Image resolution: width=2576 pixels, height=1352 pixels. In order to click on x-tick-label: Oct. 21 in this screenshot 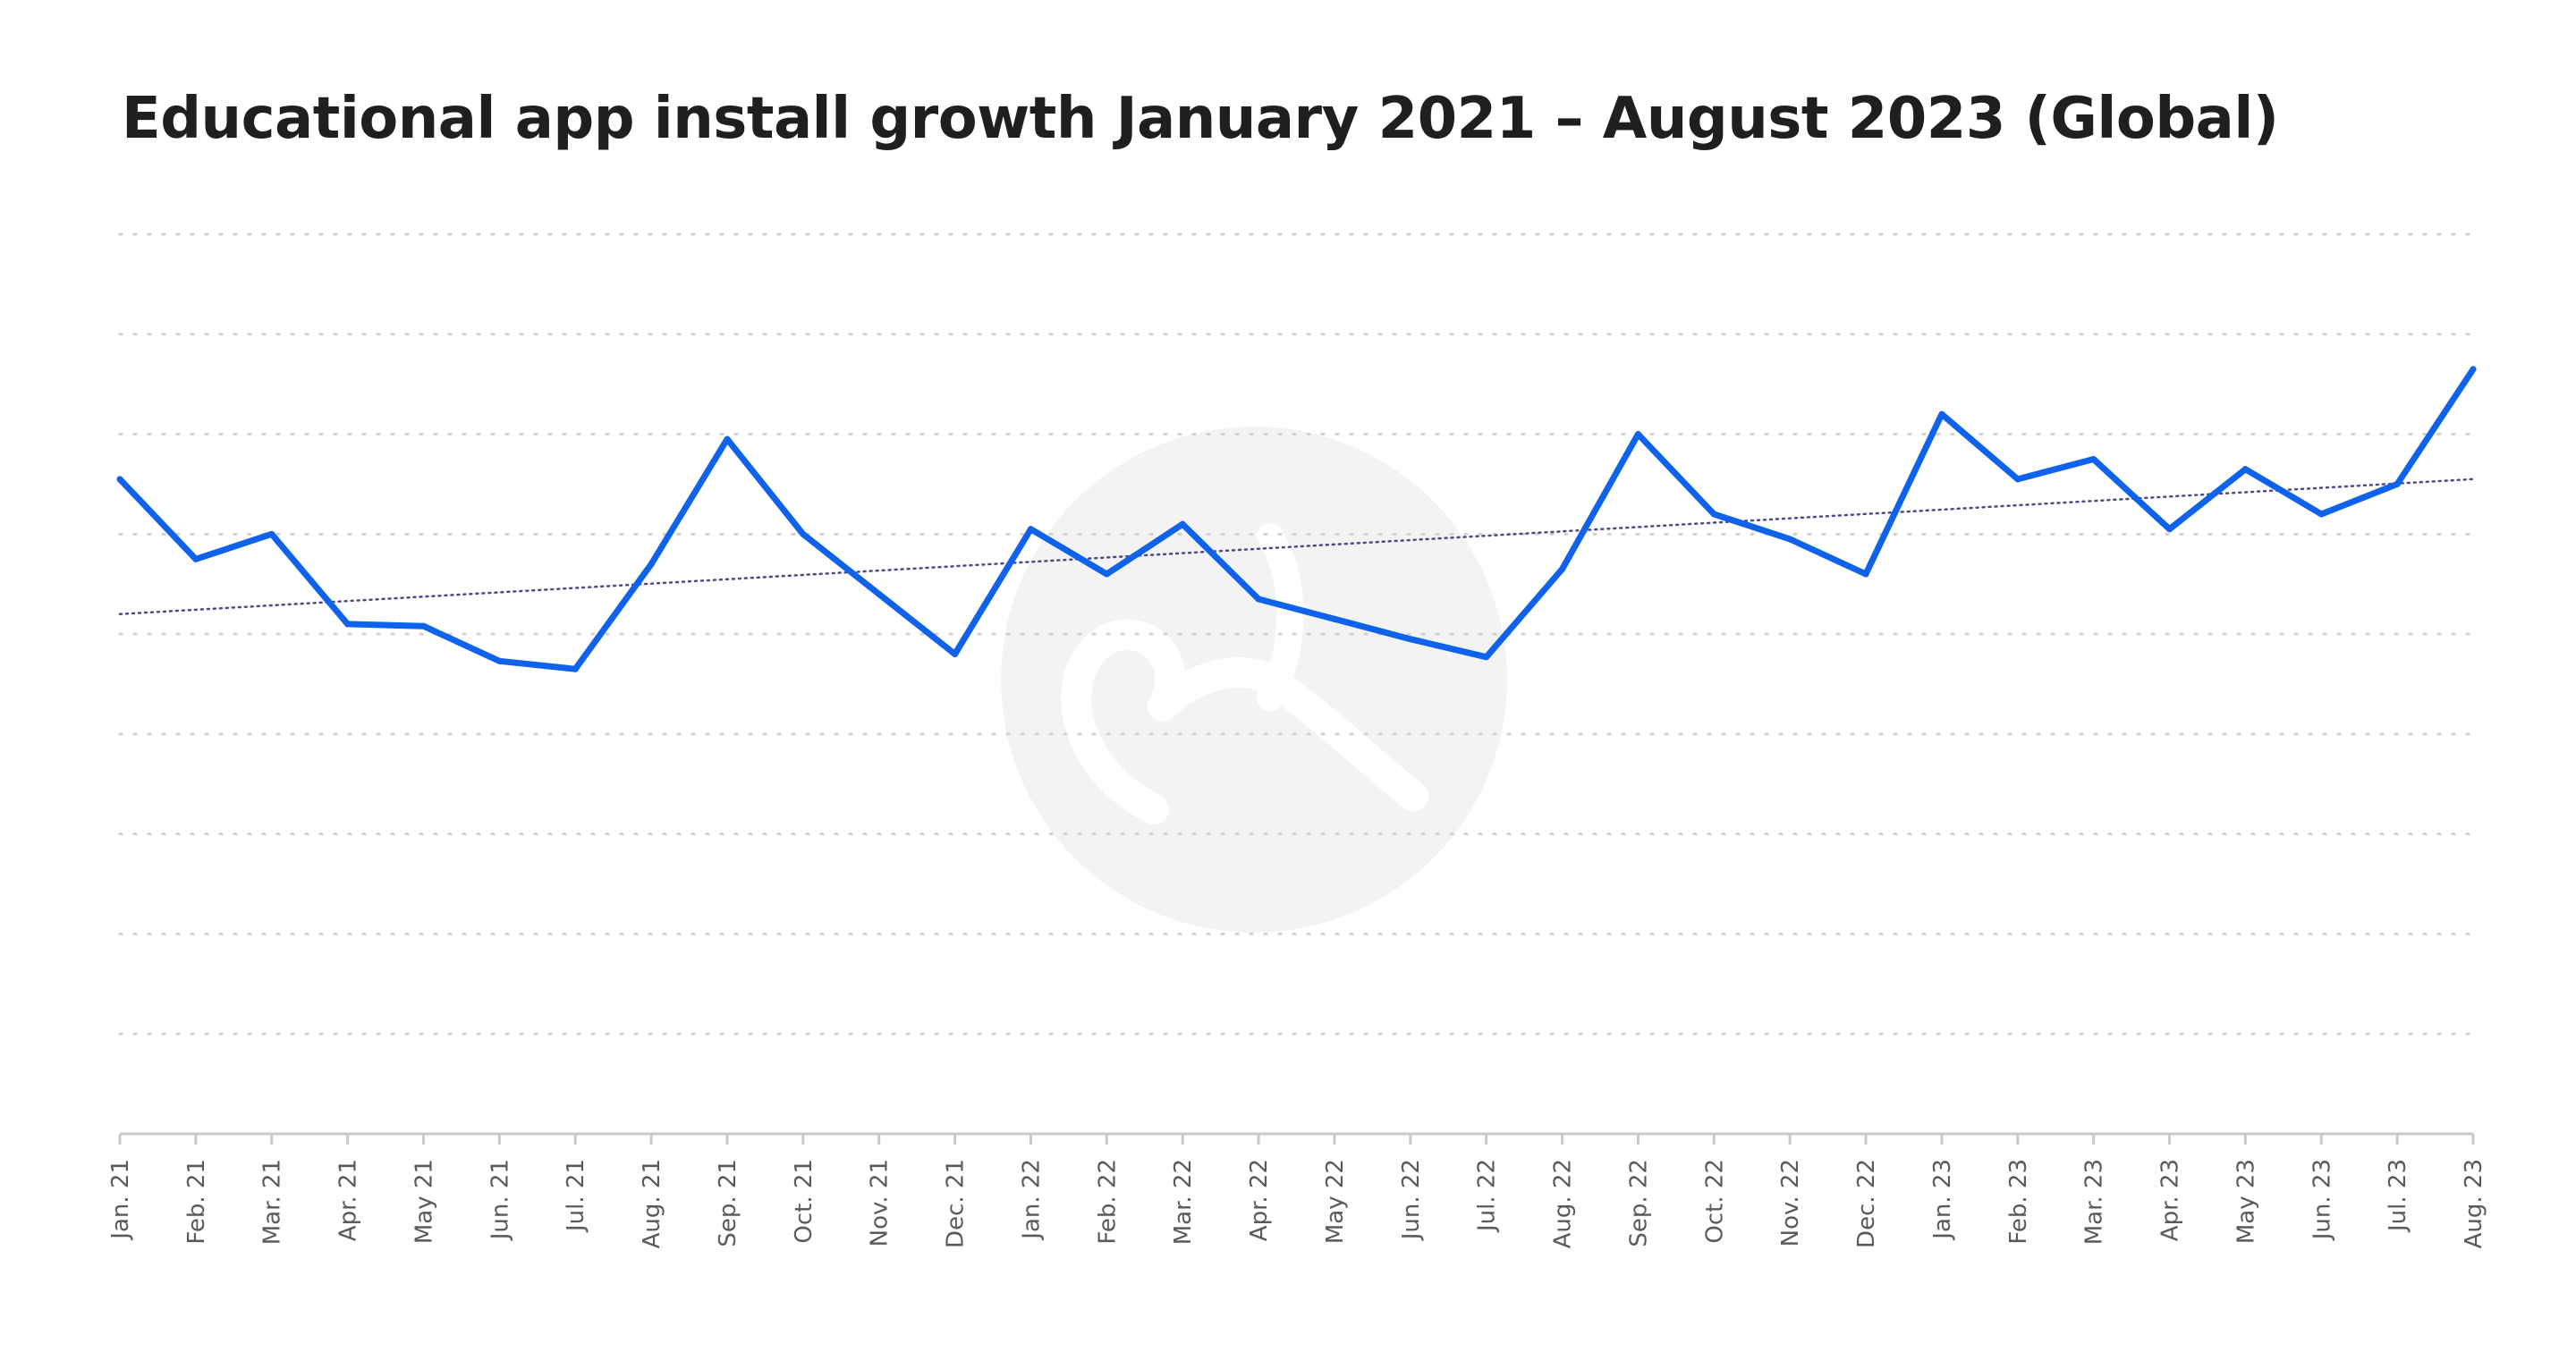, I will do `click(804, 1201)`.